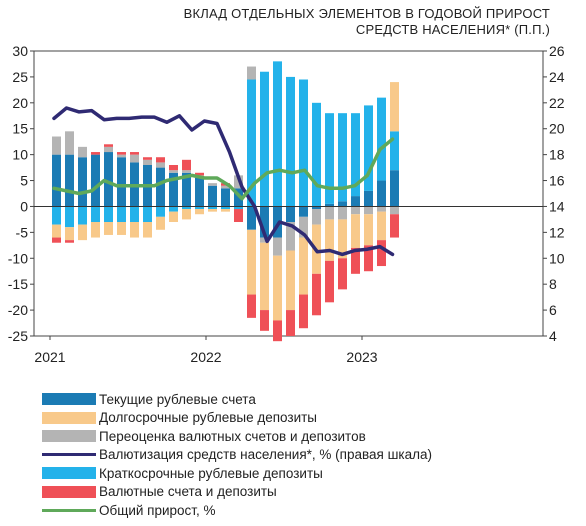 This screenshot has height=526, width=586. I want to click on y-right-tick-label: 20, so click(557, 129).